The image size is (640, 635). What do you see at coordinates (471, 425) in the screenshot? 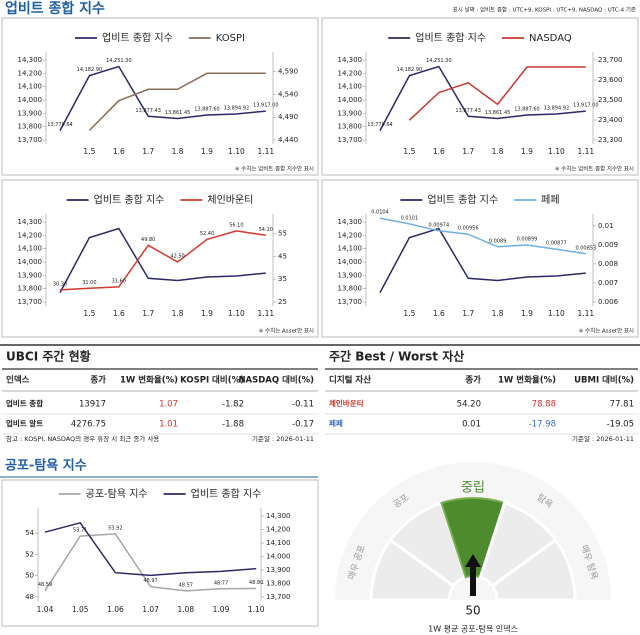
I see `table-cell: 0.01` at bounding box center [471, 425].